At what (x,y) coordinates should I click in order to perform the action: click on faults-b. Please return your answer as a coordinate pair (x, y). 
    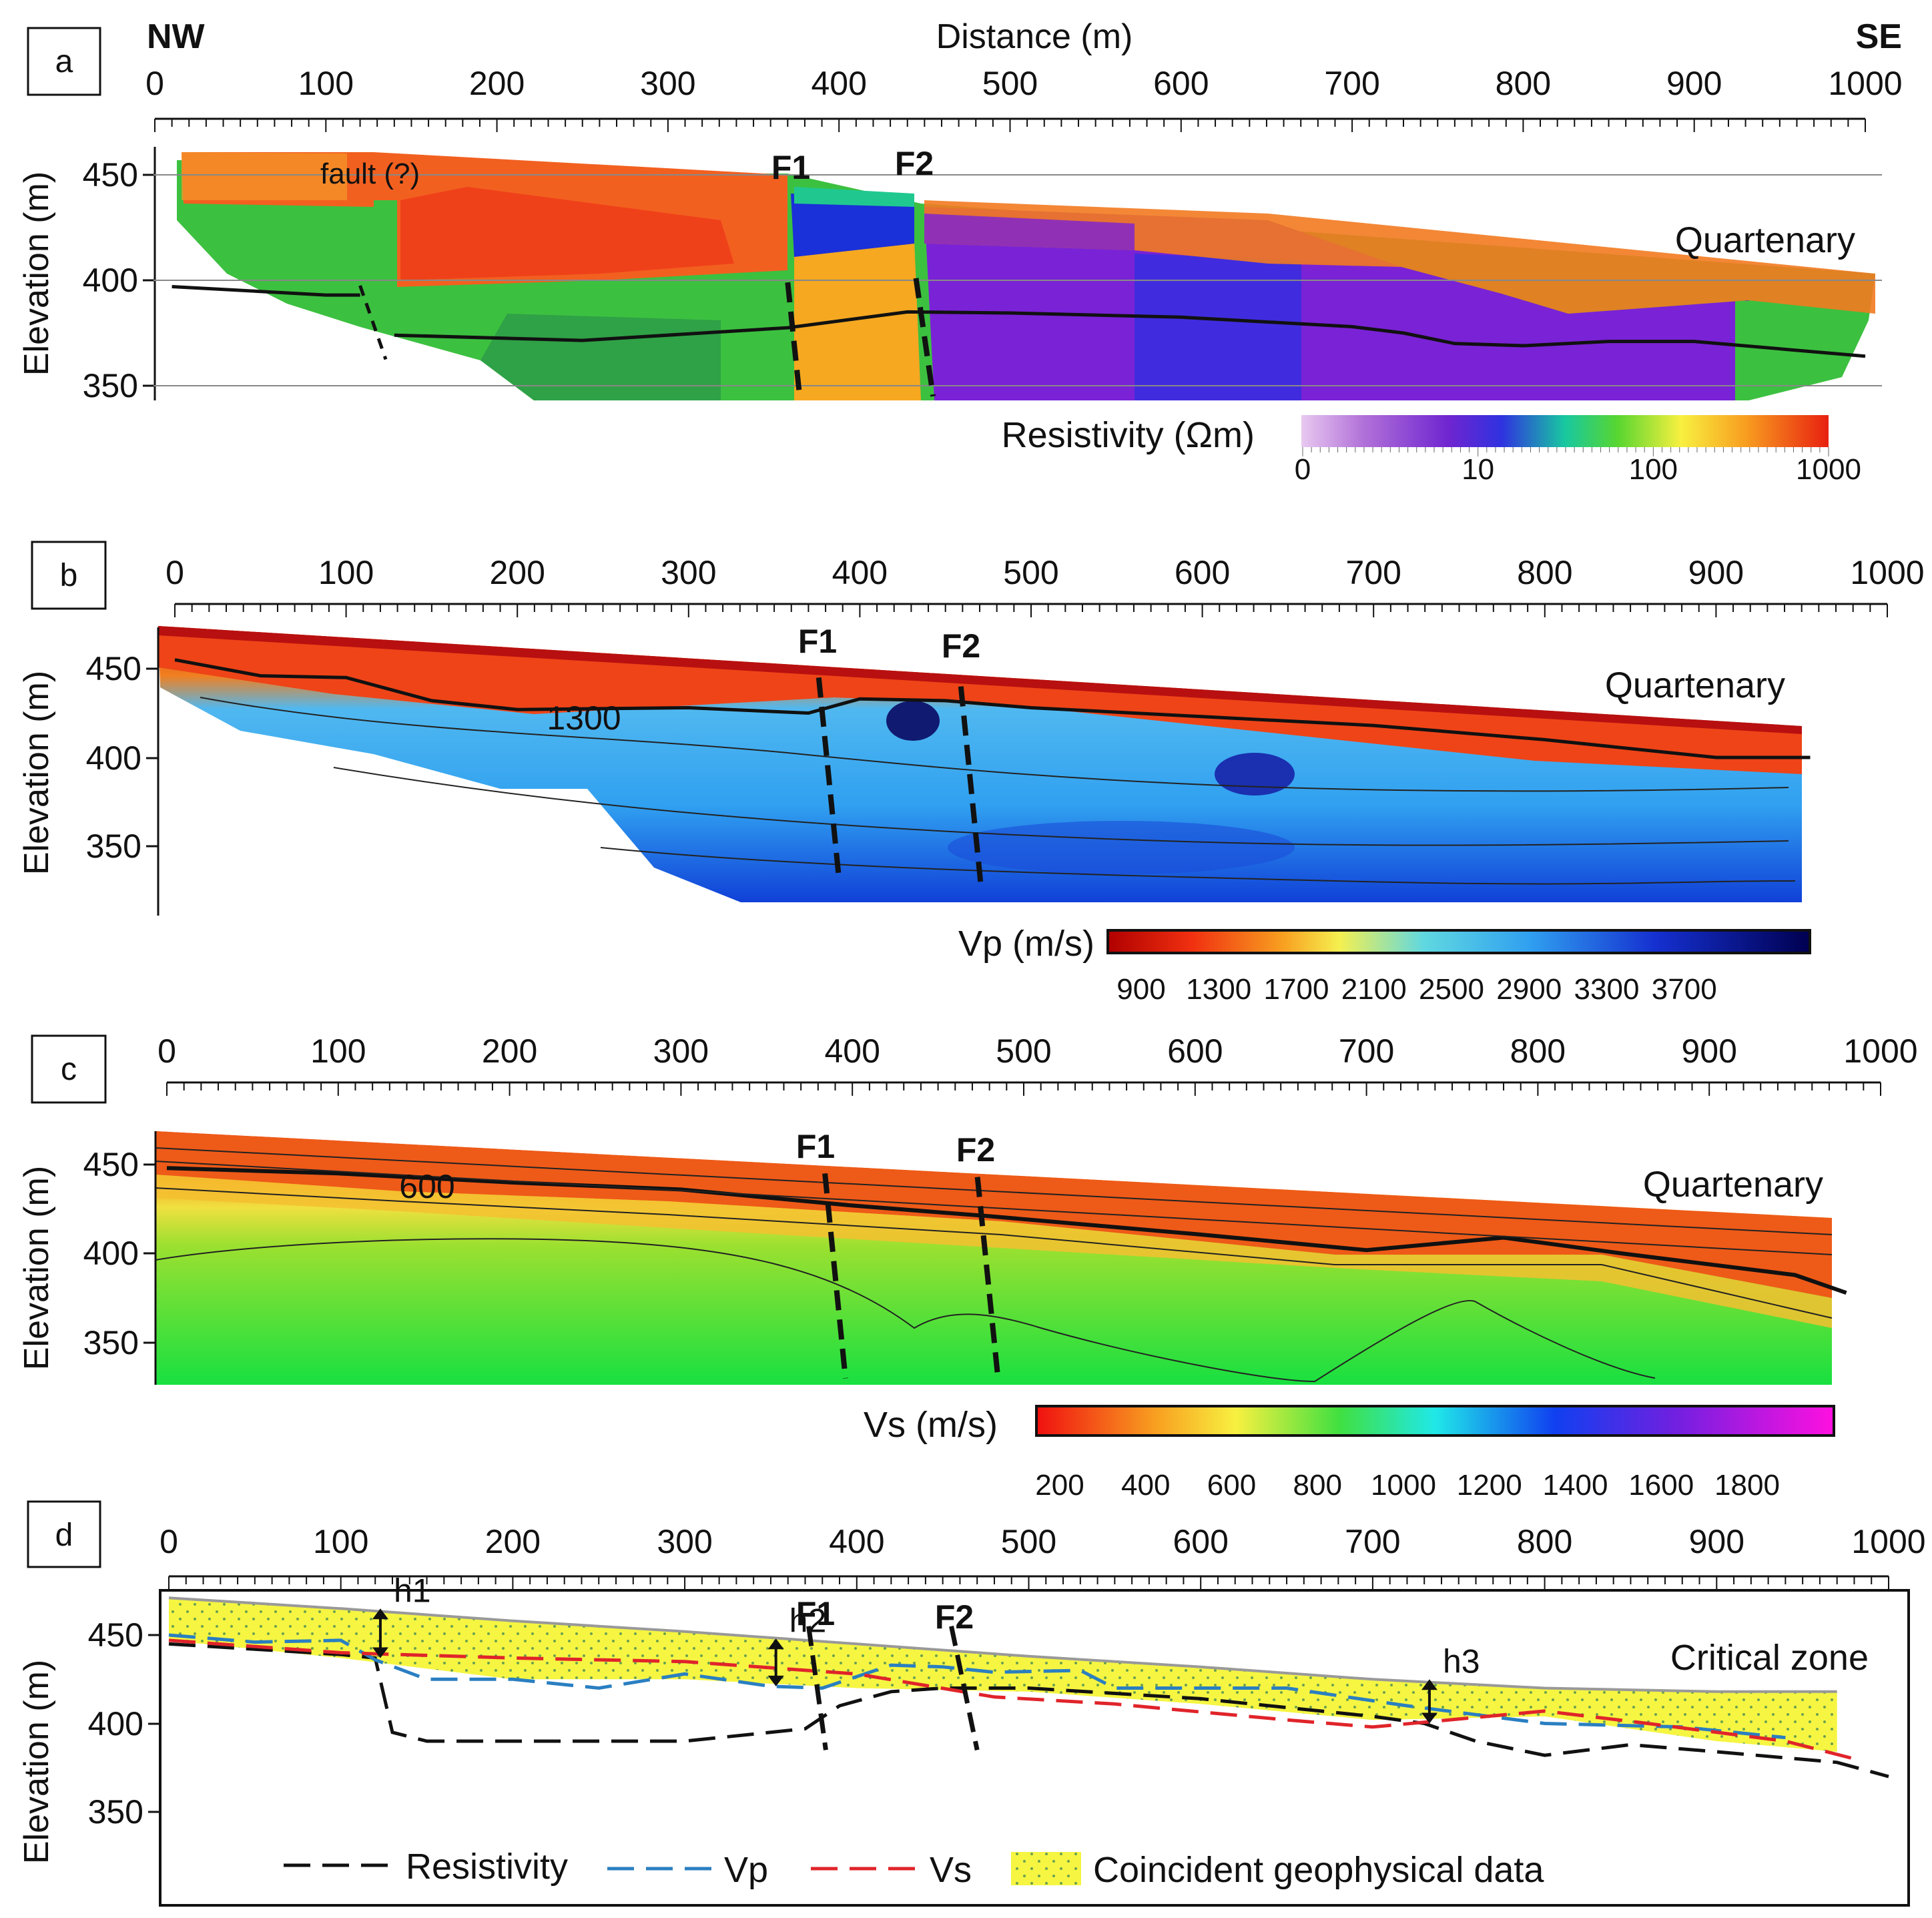
    Looking at the image, I should click on (900, 784).